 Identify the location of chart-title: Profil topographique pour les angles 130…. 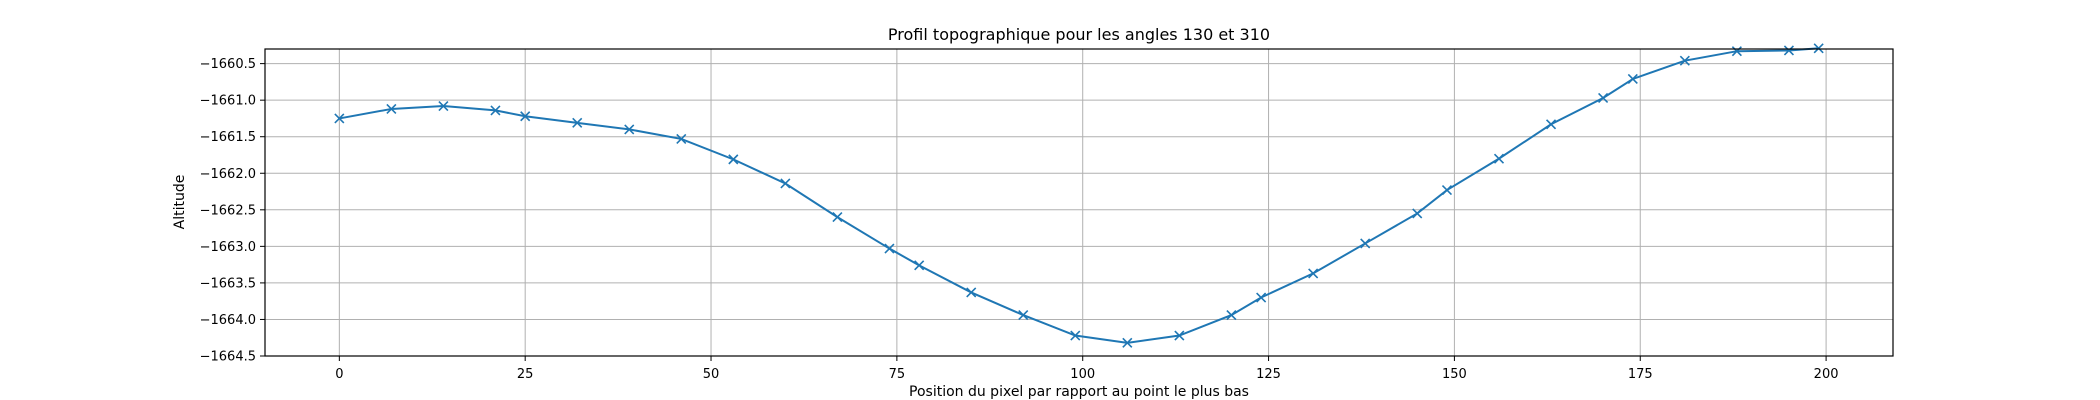
(1079, 34).